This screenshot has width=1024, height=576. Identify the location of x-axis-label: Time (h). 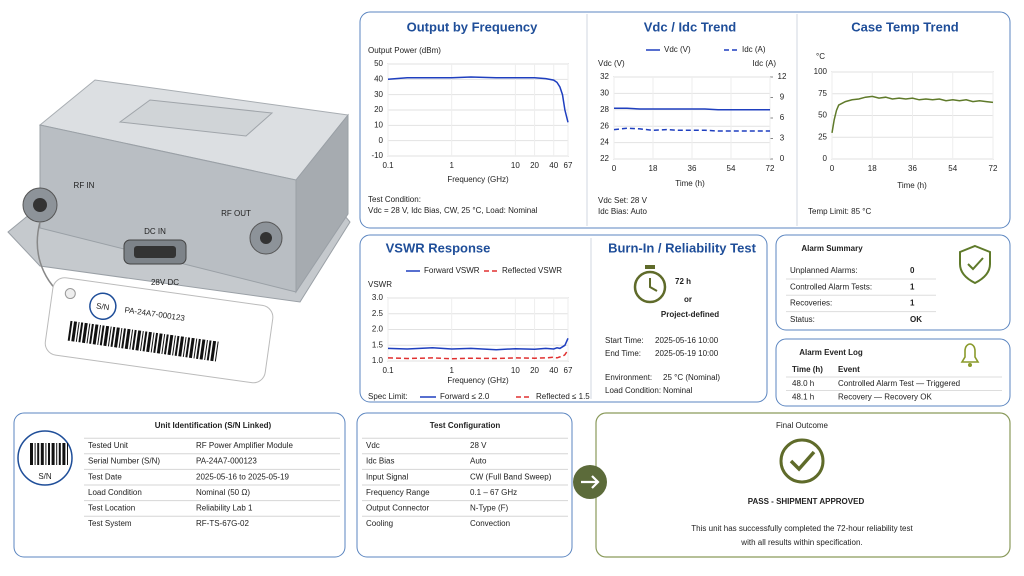
(912, 185).